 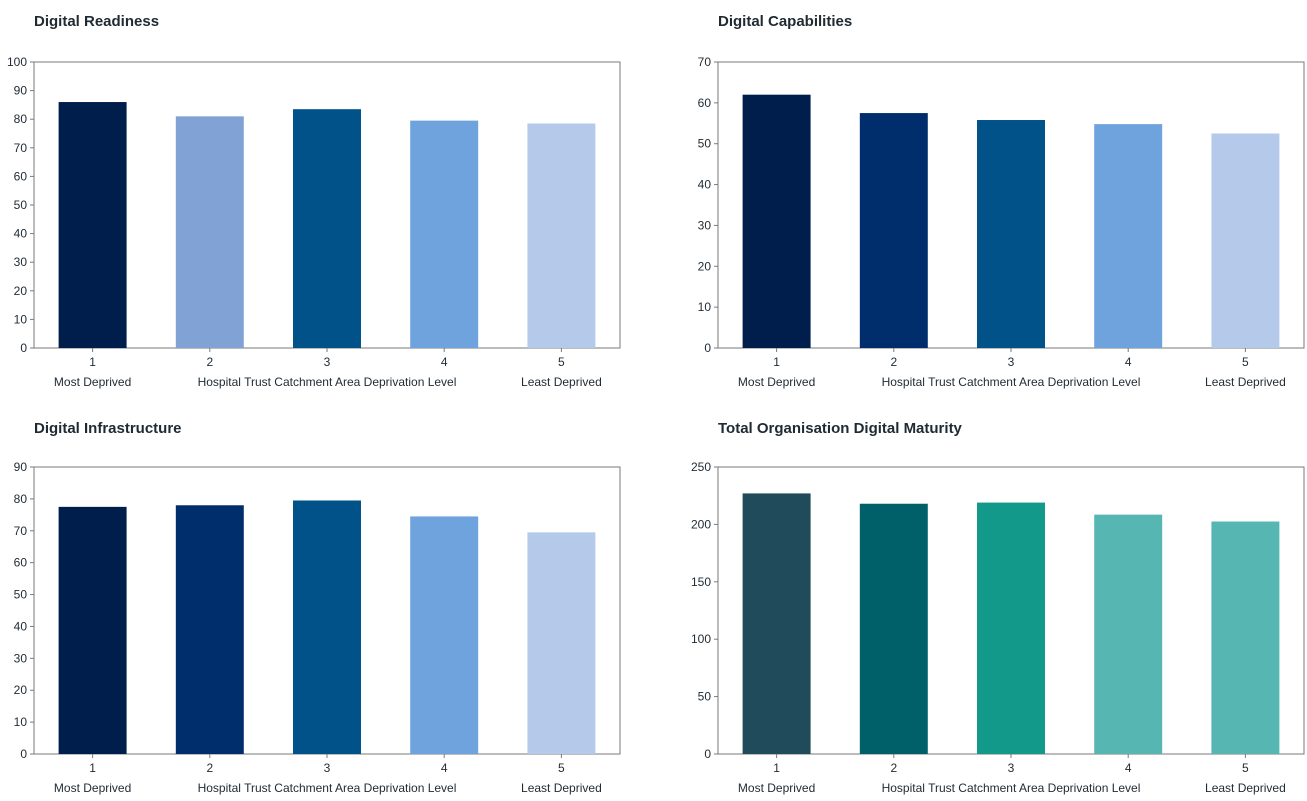 What do you see at coordinates (701, 582) in the screenshot?
I see `y-tick-label: 150` at bounding box center [701, 582].